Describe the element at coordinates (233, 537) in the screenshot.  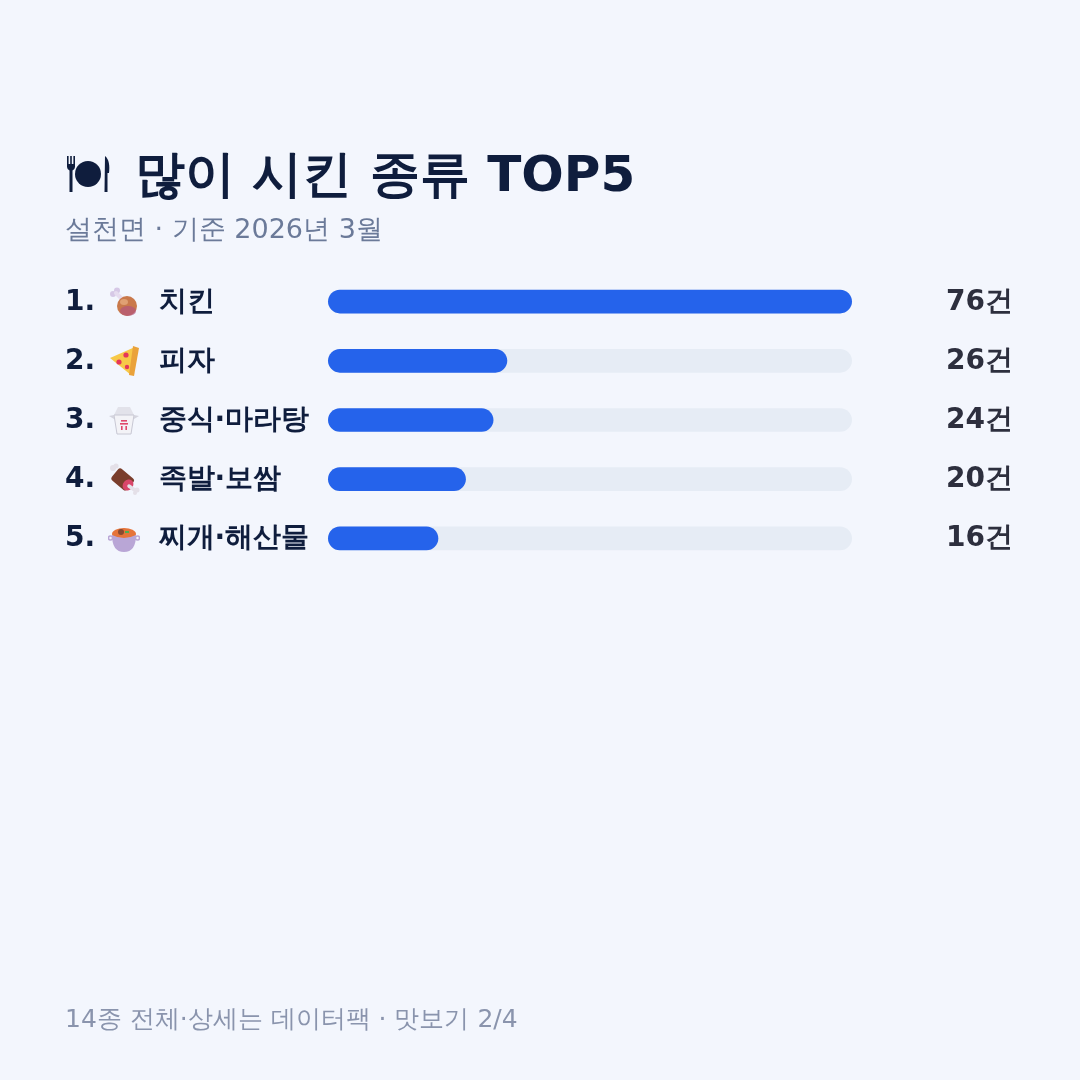
I see `y-tick-label: 찌개·해산물` at that location.